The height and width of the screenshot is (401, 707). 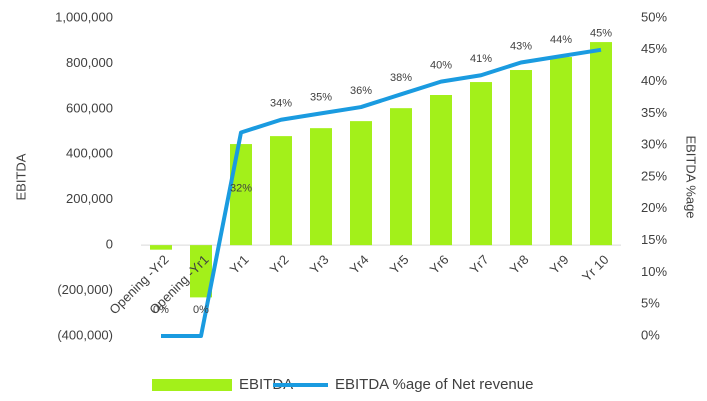 What do you see at coordinates (601, 34) in the screenshot?
I see `data-label: 45%` at bounding box center [601, 34].